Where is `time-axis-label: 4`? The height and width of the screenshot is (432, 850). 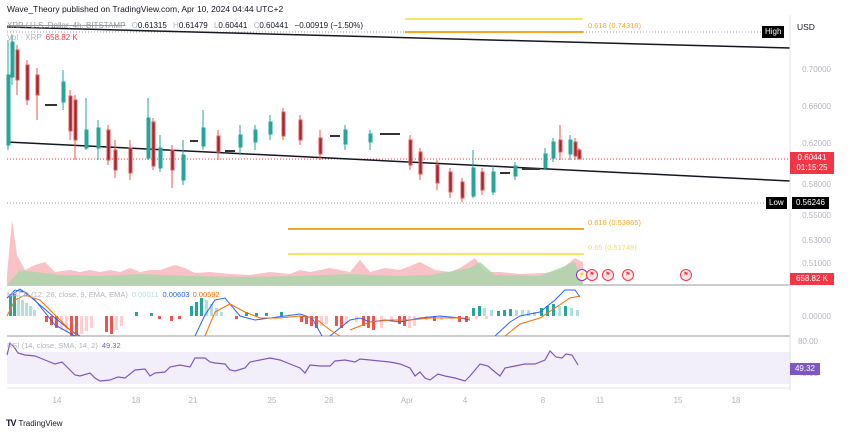
time-axis-label: 4 is located at coordinates (465, 400).